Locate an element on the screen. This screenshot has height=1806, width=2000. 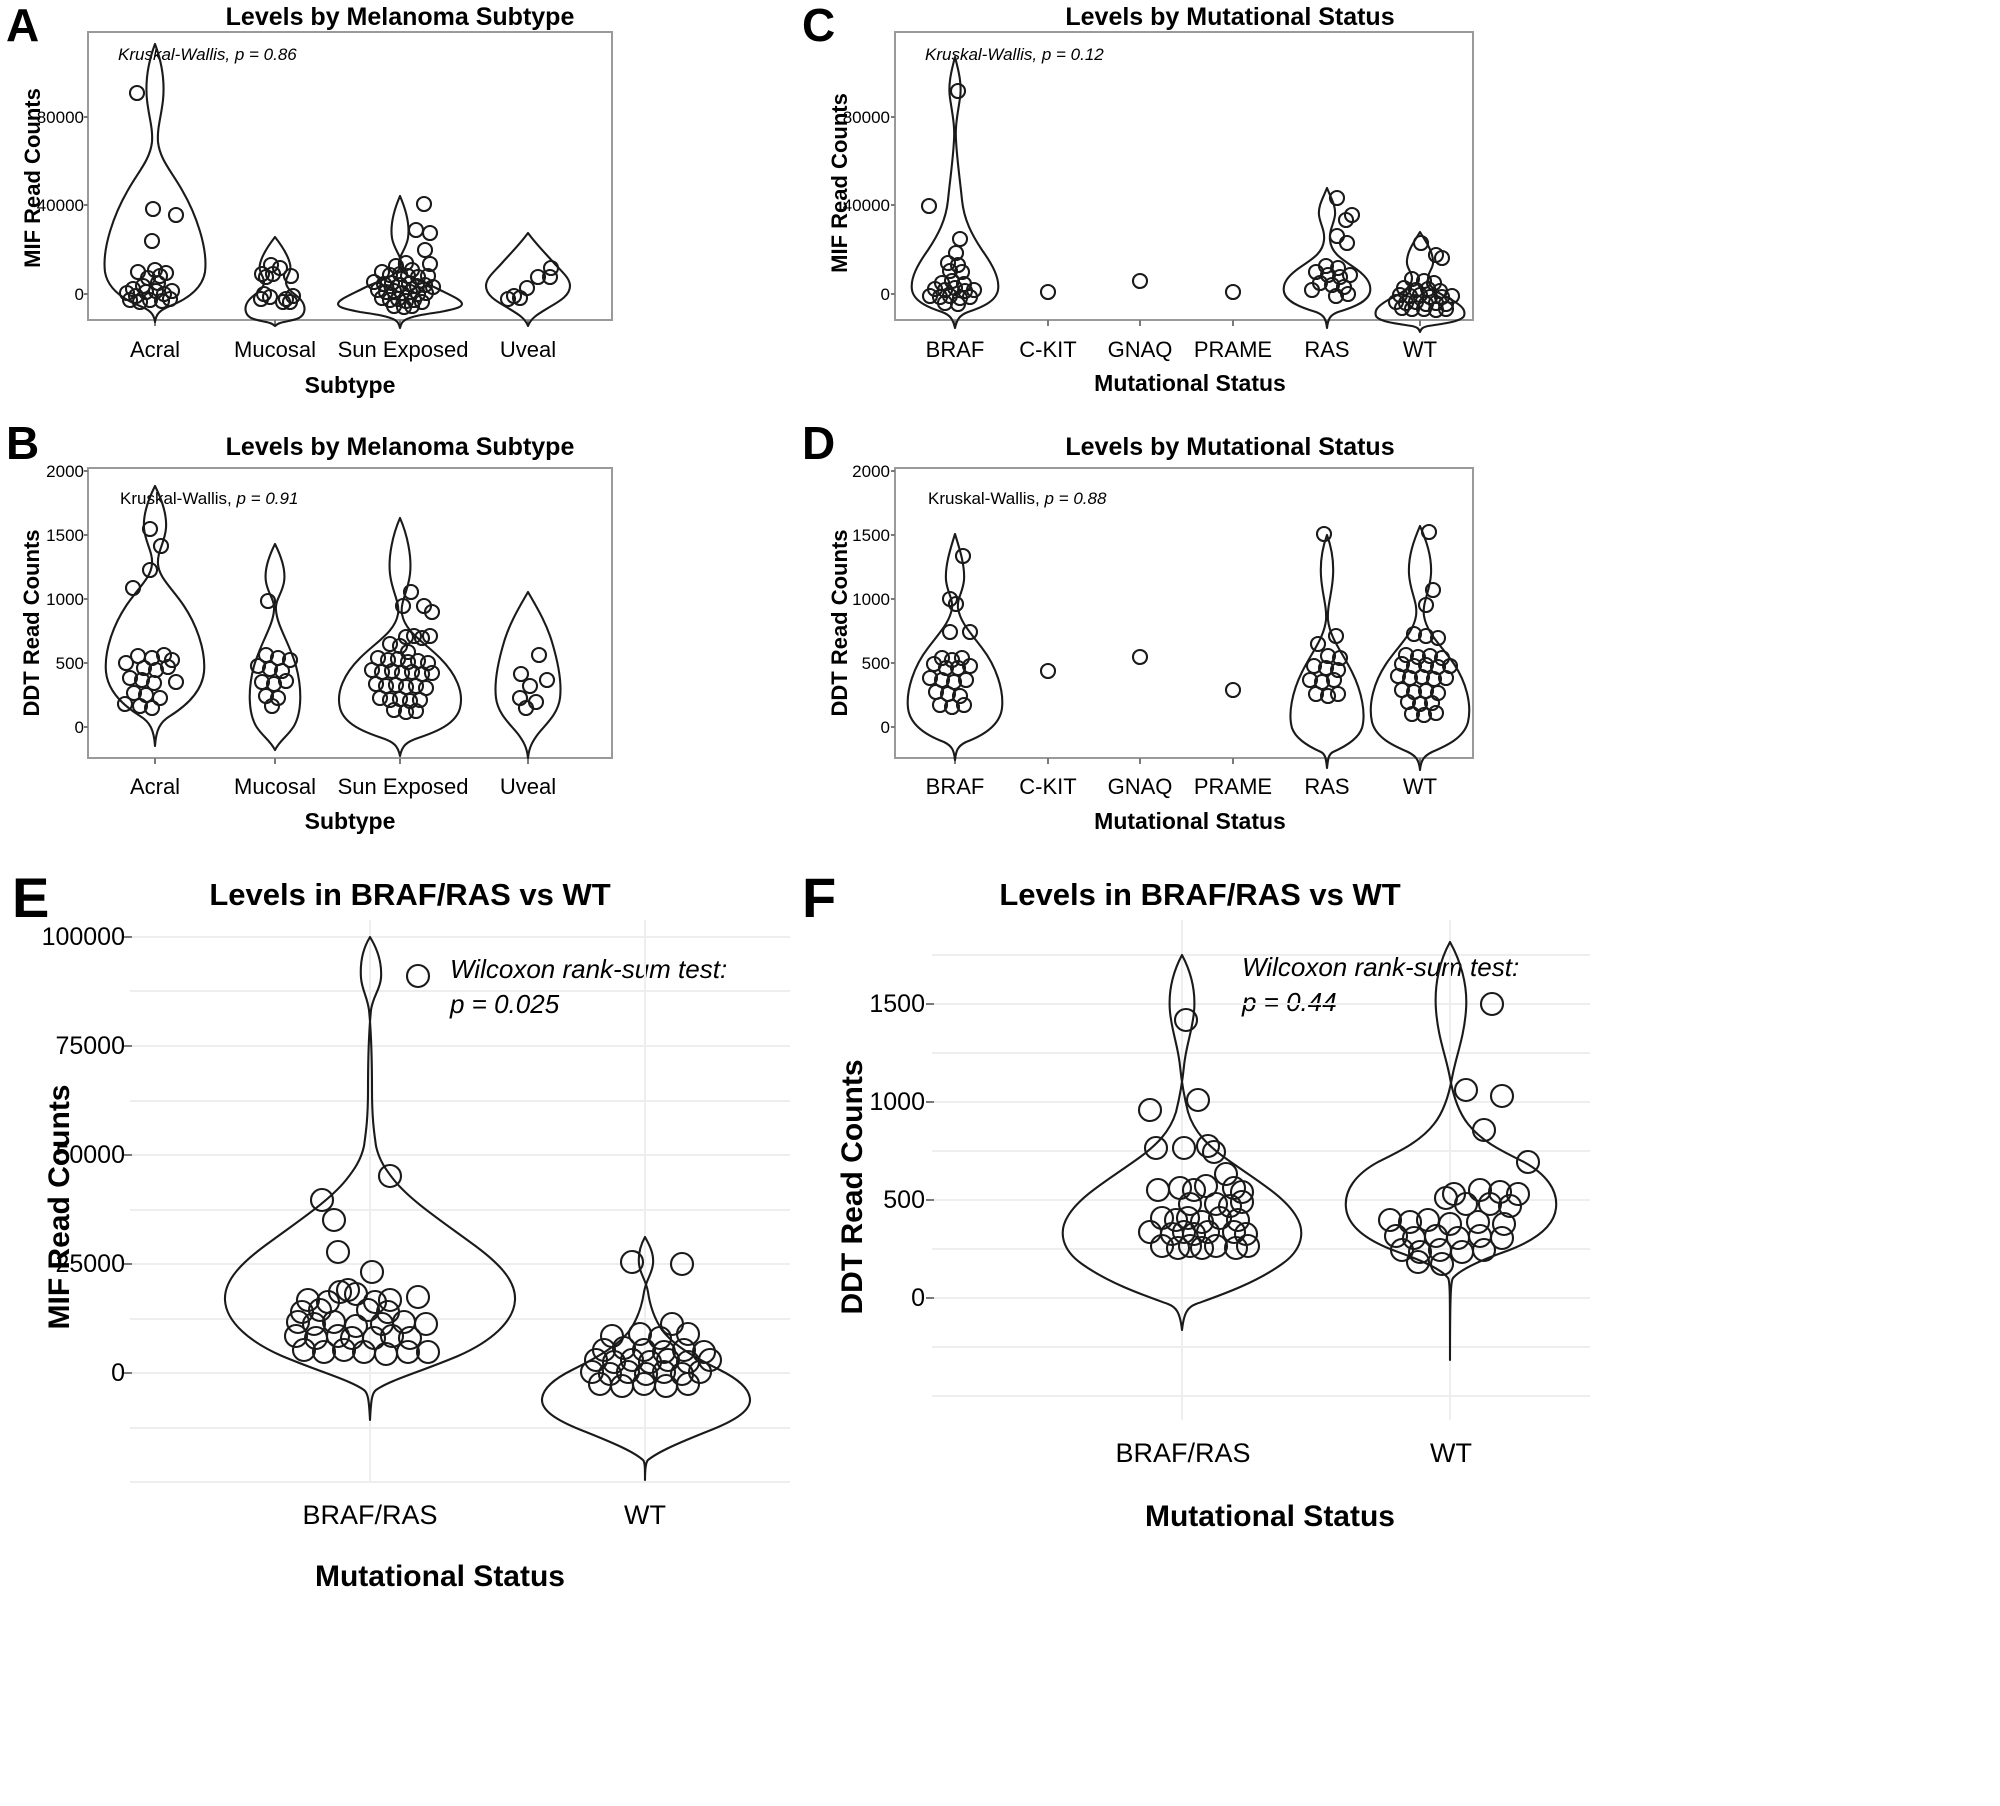
panel-a-plot is located at coordinates (348, 180).